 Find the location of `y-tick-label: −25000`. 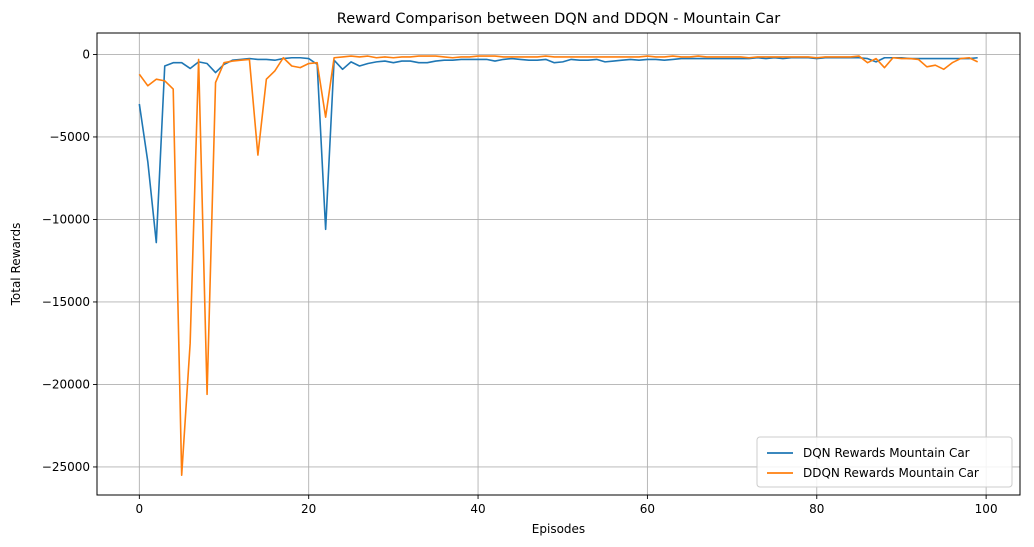

y-tick-label: −25000 is located at coordinates (66, 467).